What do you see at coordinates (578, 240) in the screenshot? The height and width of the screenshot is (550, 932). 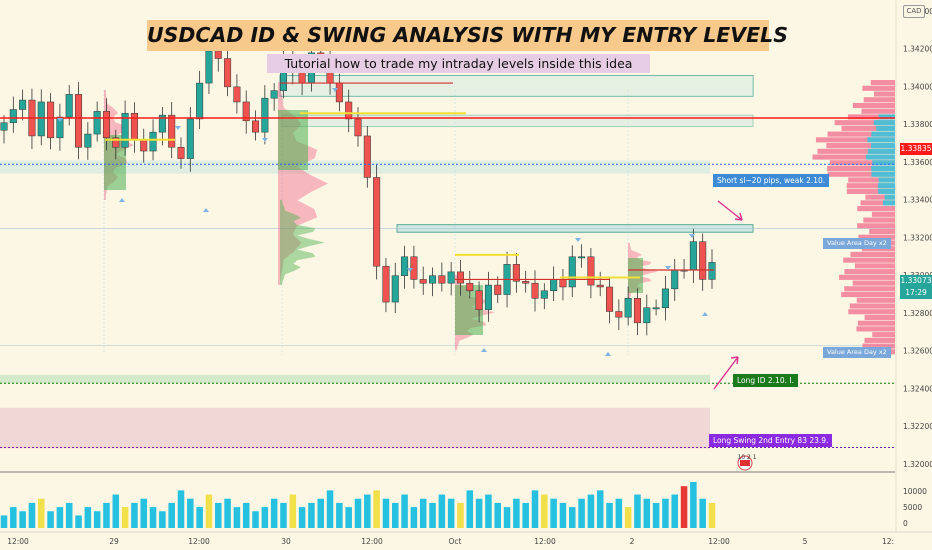 I see `signal-marker-down` at bounding box center [578, 240].